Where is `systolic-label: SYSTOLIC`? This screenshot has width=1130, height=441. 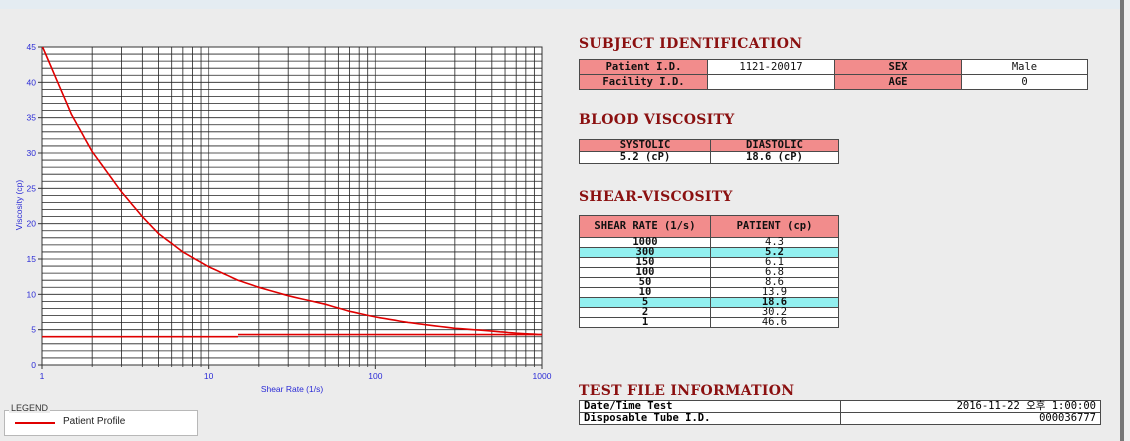 systolic-label: SYSTOLIC is located at coordinates (645, 145).